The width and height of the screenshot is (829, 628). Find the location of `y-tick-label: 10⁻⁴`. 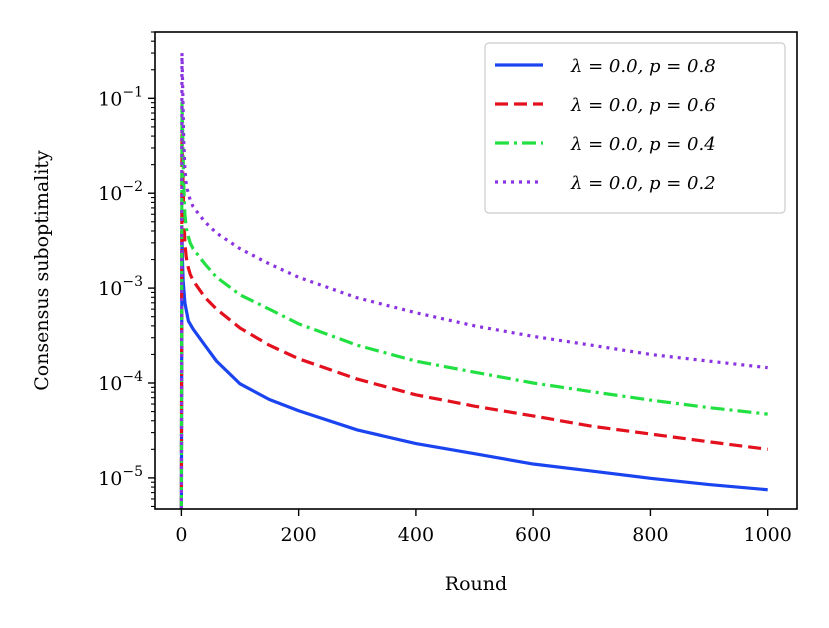

y-tick-label: 10⁻⁴ is located at coordinates (120, 382).